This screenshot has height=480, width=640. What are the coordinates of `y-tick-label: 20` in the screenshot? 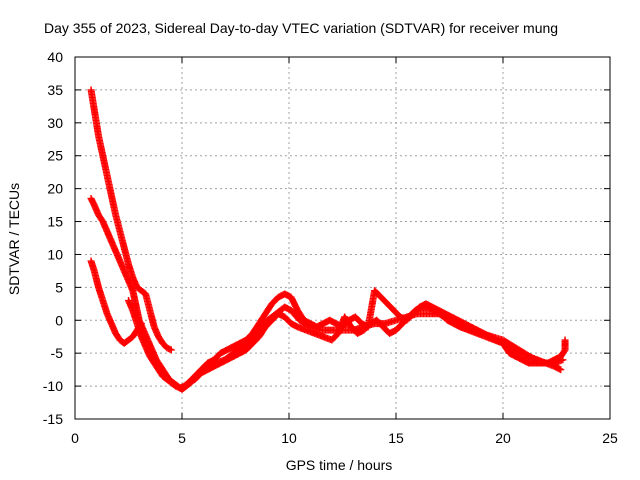 It's located at (55, 189).